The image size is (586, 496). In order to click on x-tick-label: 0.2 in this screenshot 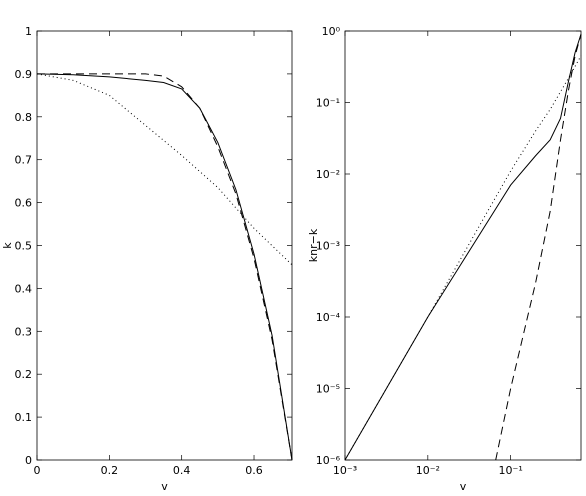, I will do `click(110, 470)`.